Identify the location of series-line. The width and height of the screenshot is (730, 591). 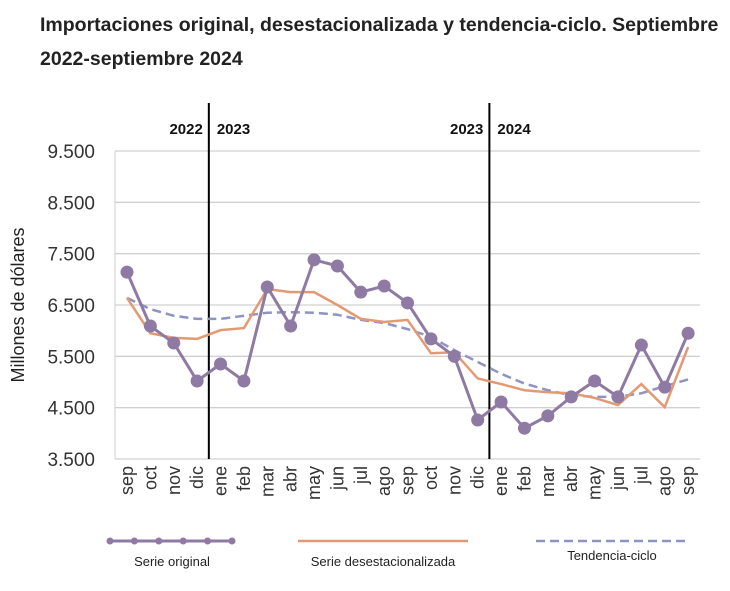
(407, 347).